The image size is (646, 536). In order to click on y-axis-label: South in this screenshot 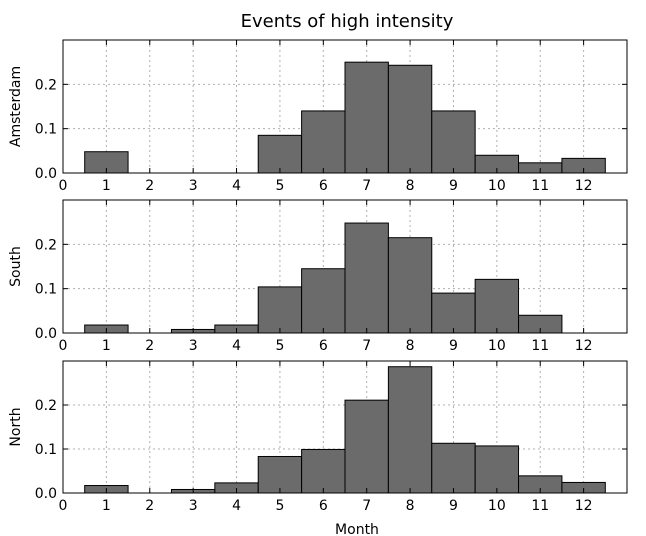, I will do `click(16, 266)`.